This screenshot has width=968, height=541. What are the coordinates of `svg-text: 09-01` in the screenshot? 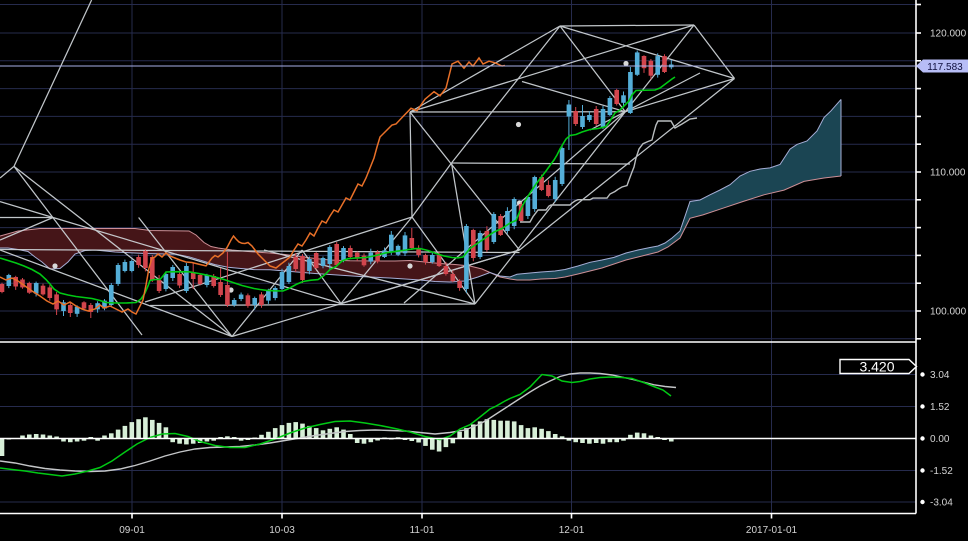 It's located at (132, 530).